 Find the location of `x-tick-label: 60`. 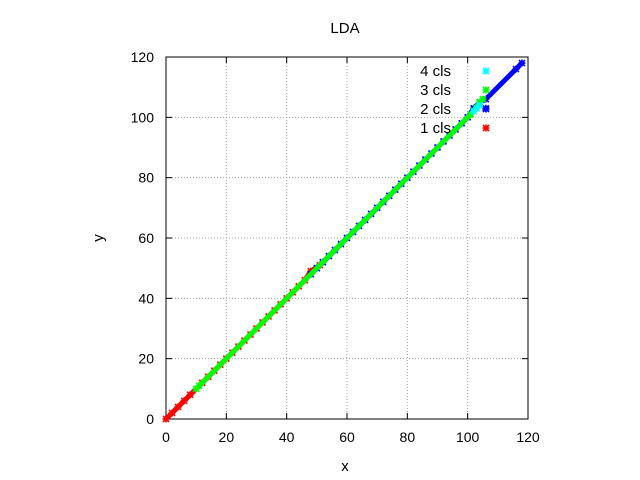

x-tick-label: 60 is located at coordinates (347, 437).